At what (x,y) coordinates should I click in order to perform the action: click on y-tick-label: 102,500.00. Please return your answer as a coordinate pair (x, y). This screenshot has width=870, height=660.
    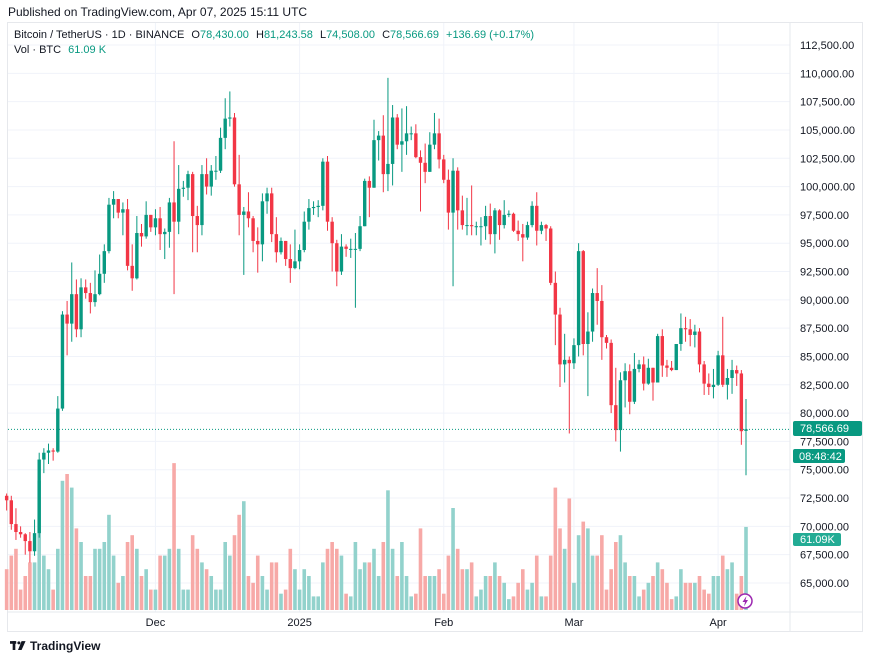
    Looking at the image, I should click on (827, 159).